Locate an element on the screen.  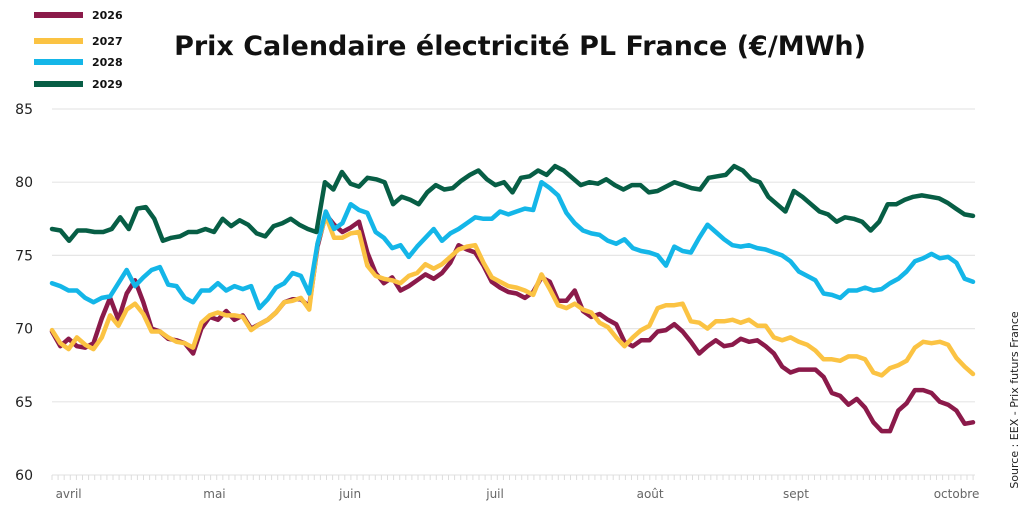
legend-label: 2028 is located at coordinates (107, 62).